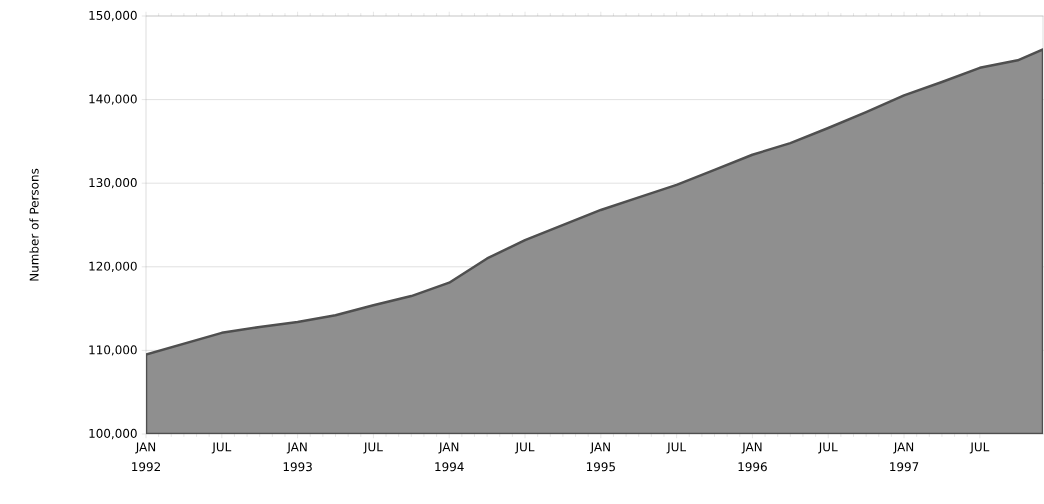  Describe the element at coordinates (113, 434) in the screenshot. I see `y-tick-label: 100,000` at that location.